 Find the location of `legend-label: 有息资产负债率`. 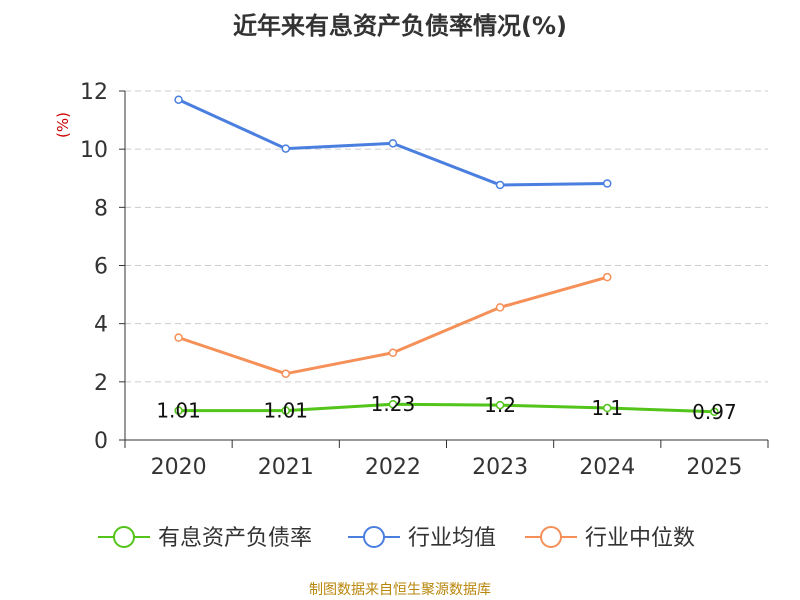

legend-label: 有息资产负债率 is located at coordinates (235, 538).